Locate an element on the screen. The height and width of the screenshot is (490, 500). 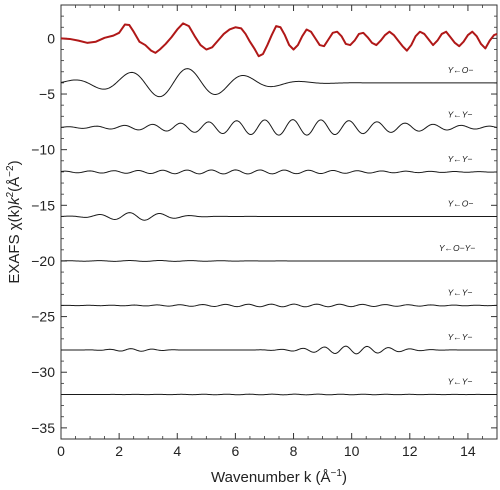
x-tick-label: 12 is located at coordinates (410, 451).